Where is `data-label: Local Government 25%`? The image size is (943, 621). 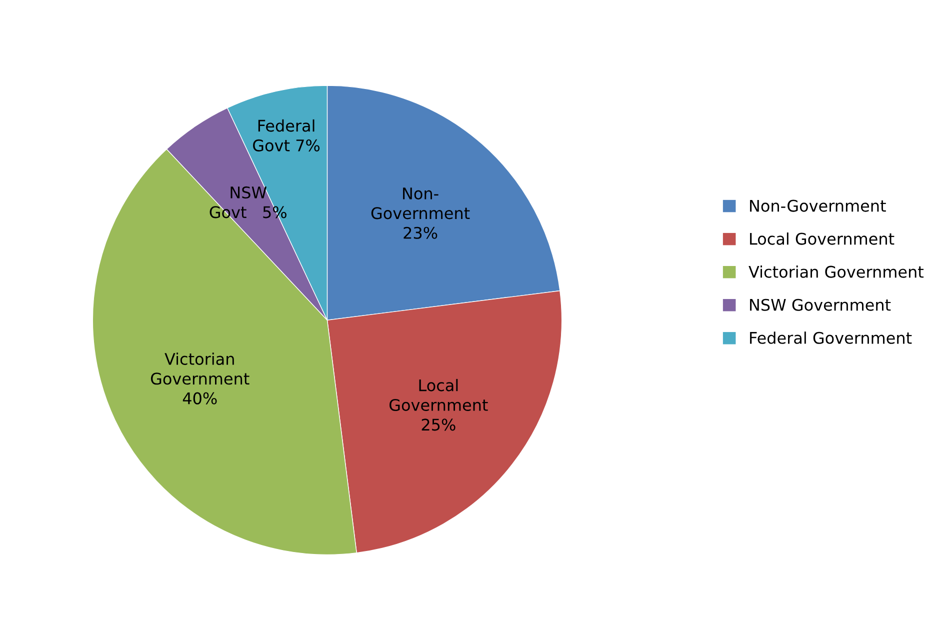 data-label: Local Government 25% is located at coordinates (439, 404).